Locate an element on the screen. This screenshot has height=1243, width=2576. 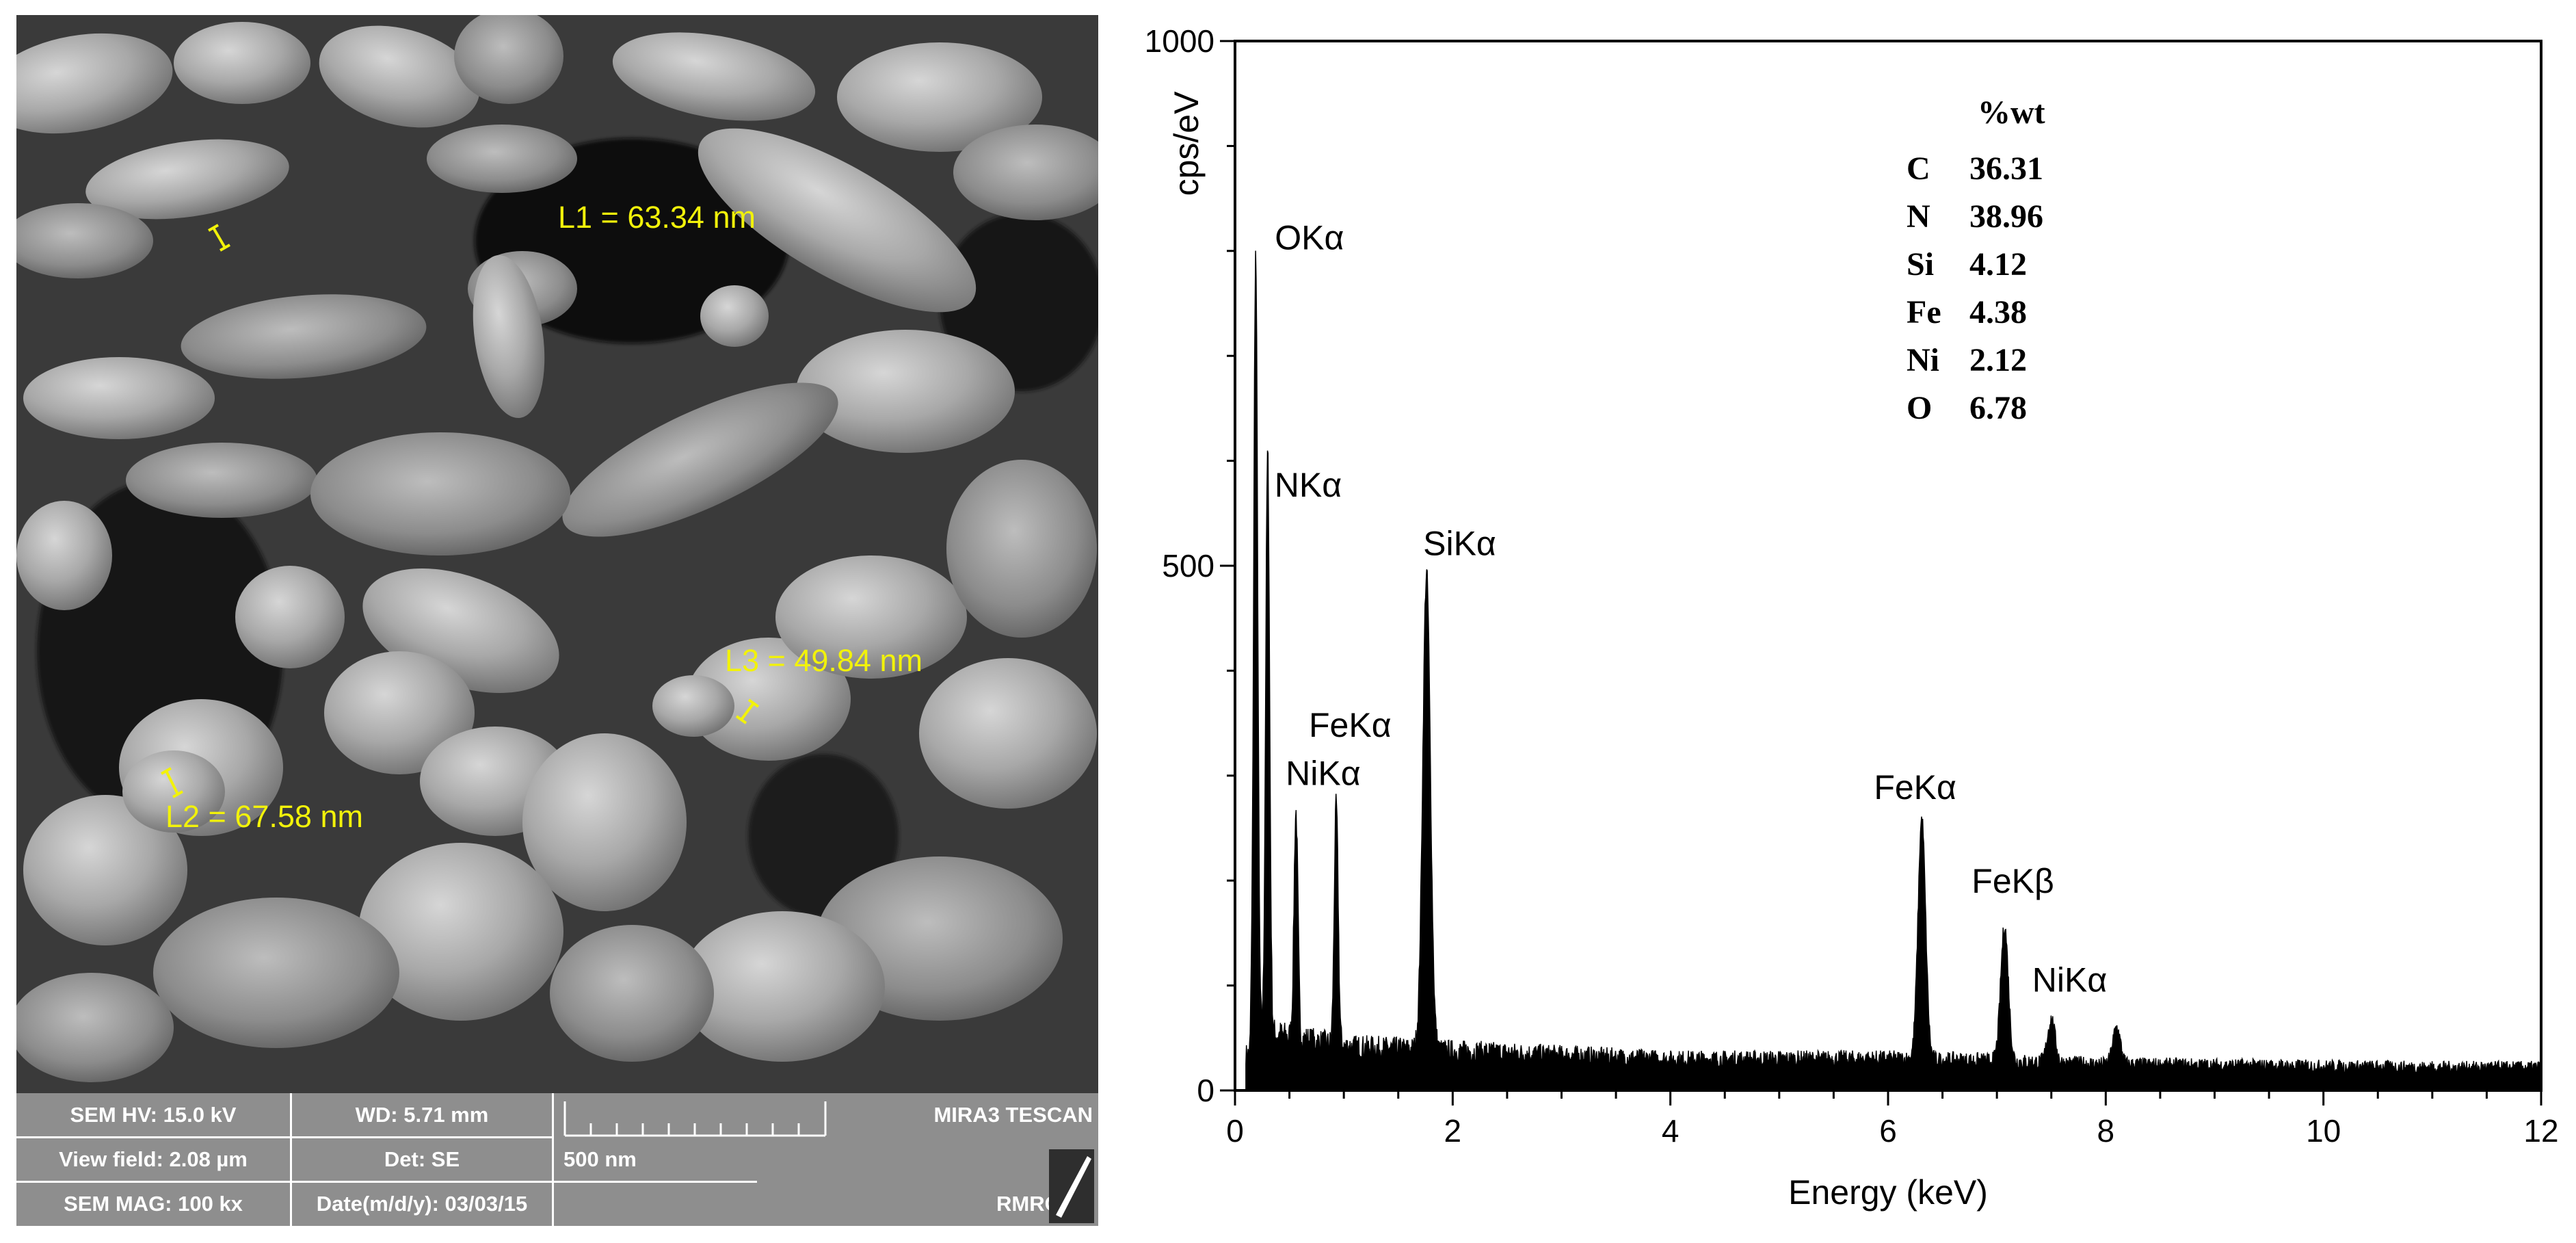
info-detector: Det: SE is located at coordinates (422, 1159).